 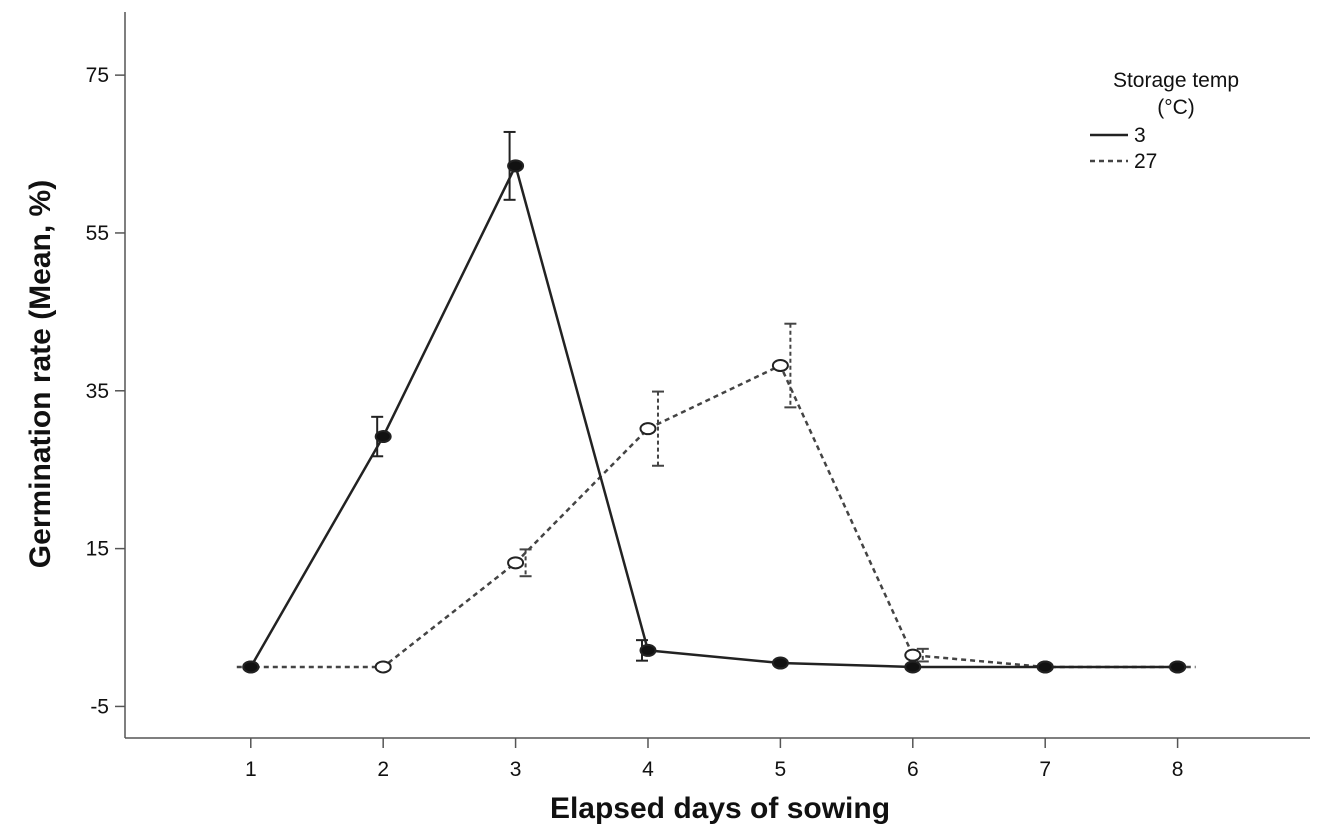 I want to click on legend-title-unit: (°C), so click(x=1176, y=107).